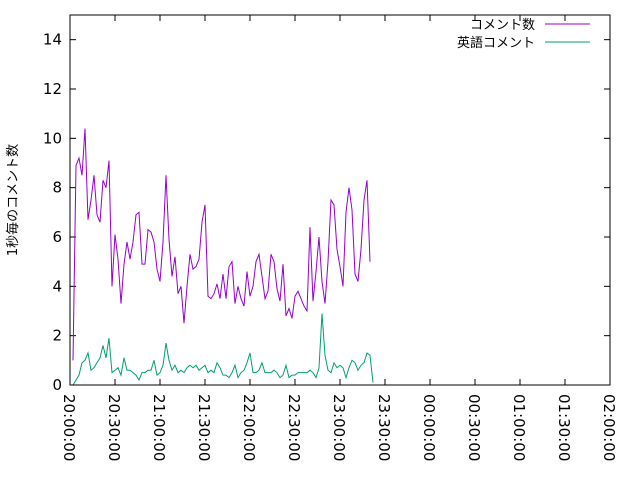  Describe the element at coordinates (496, 43) in the screenshot. I see `legend-label: 英語コメント` at that location.